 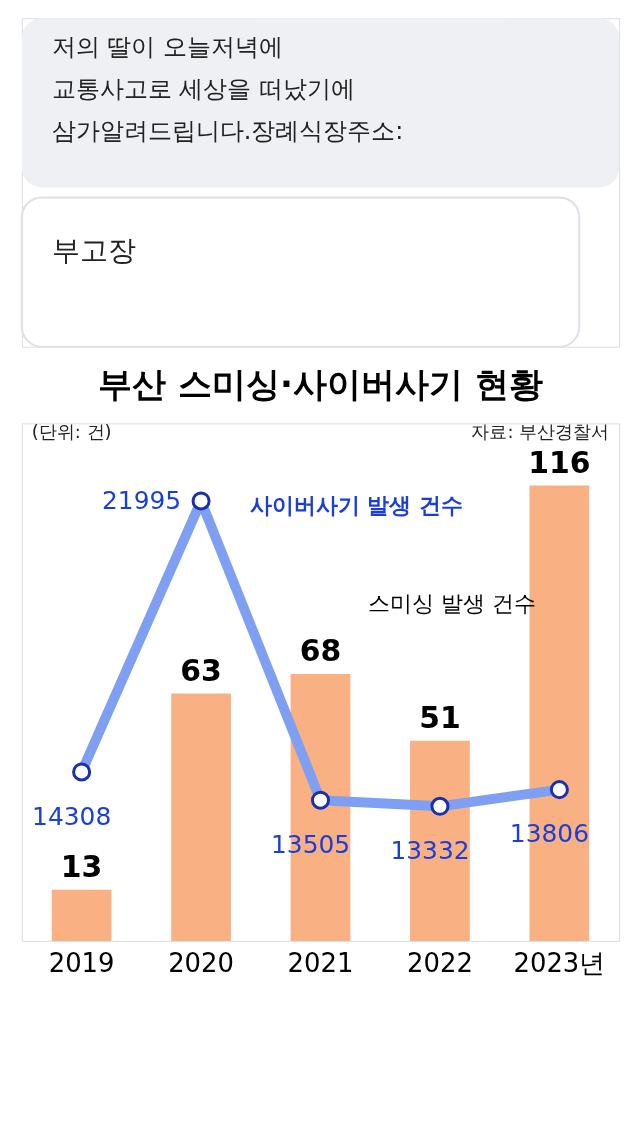 What do you see at coordinates (81, 963) in the screenshot?
I see `x-tick-label: 2019` at bounding box center [81, 963].